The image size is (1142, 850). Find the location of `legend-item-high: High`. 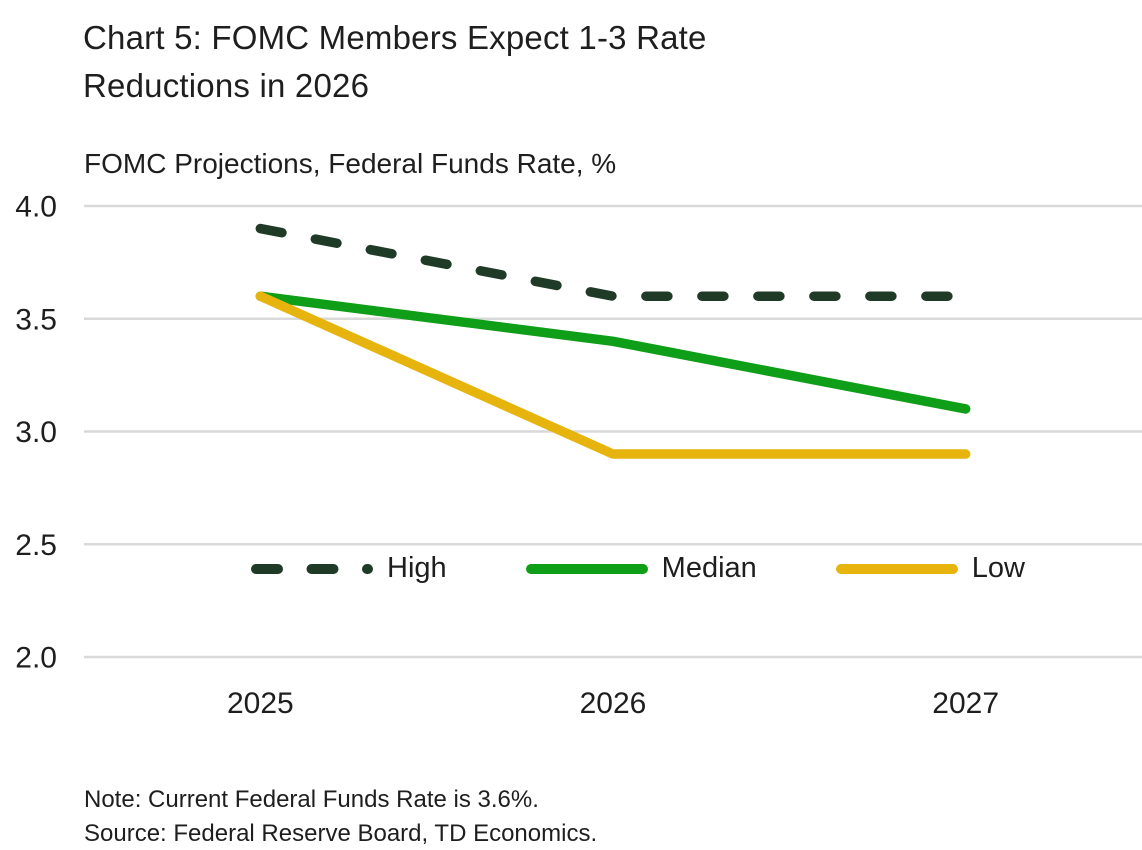

legend-item-high: High is located at coordinates (348, 568).